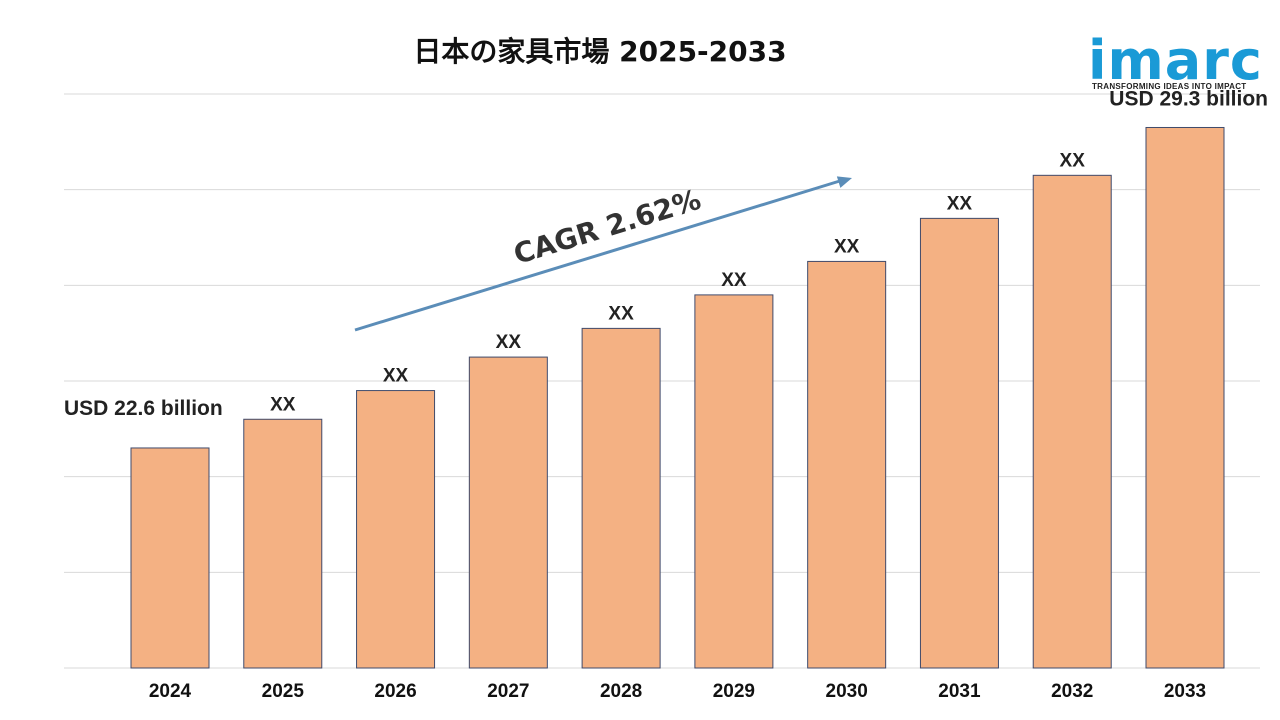 This screenshot has width=1280, height=720. I want to click on bar-2027, so click(508, 512).